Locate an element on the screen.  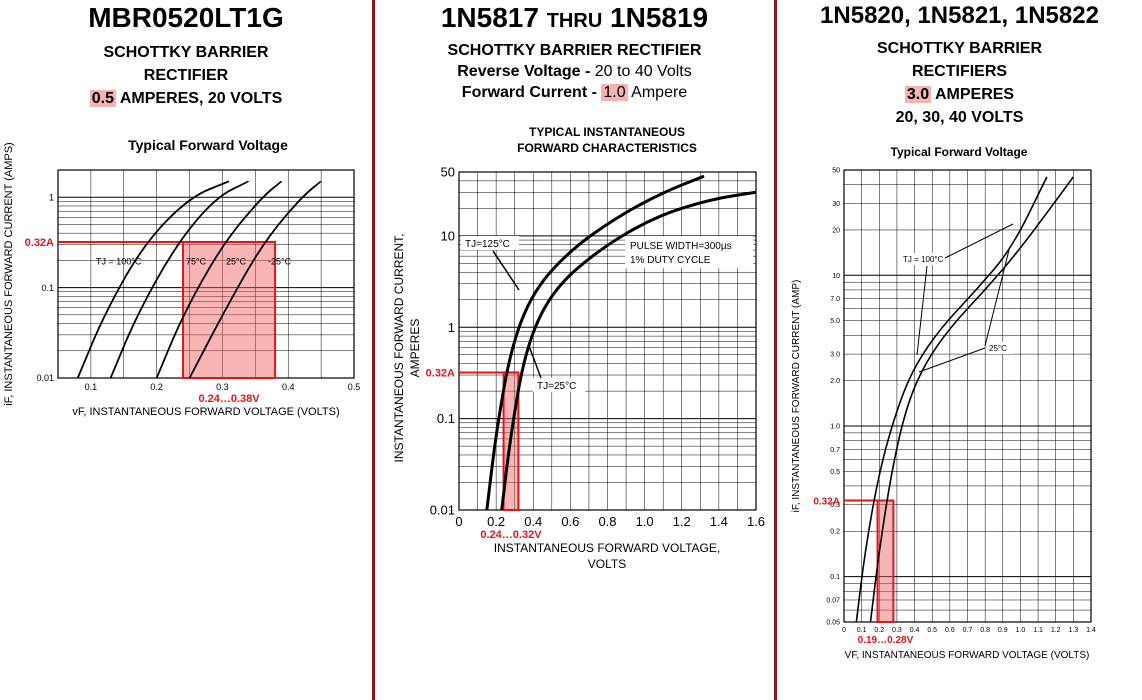
subtitle-line2: RECTIFIER is located at coordinates (186, 75).